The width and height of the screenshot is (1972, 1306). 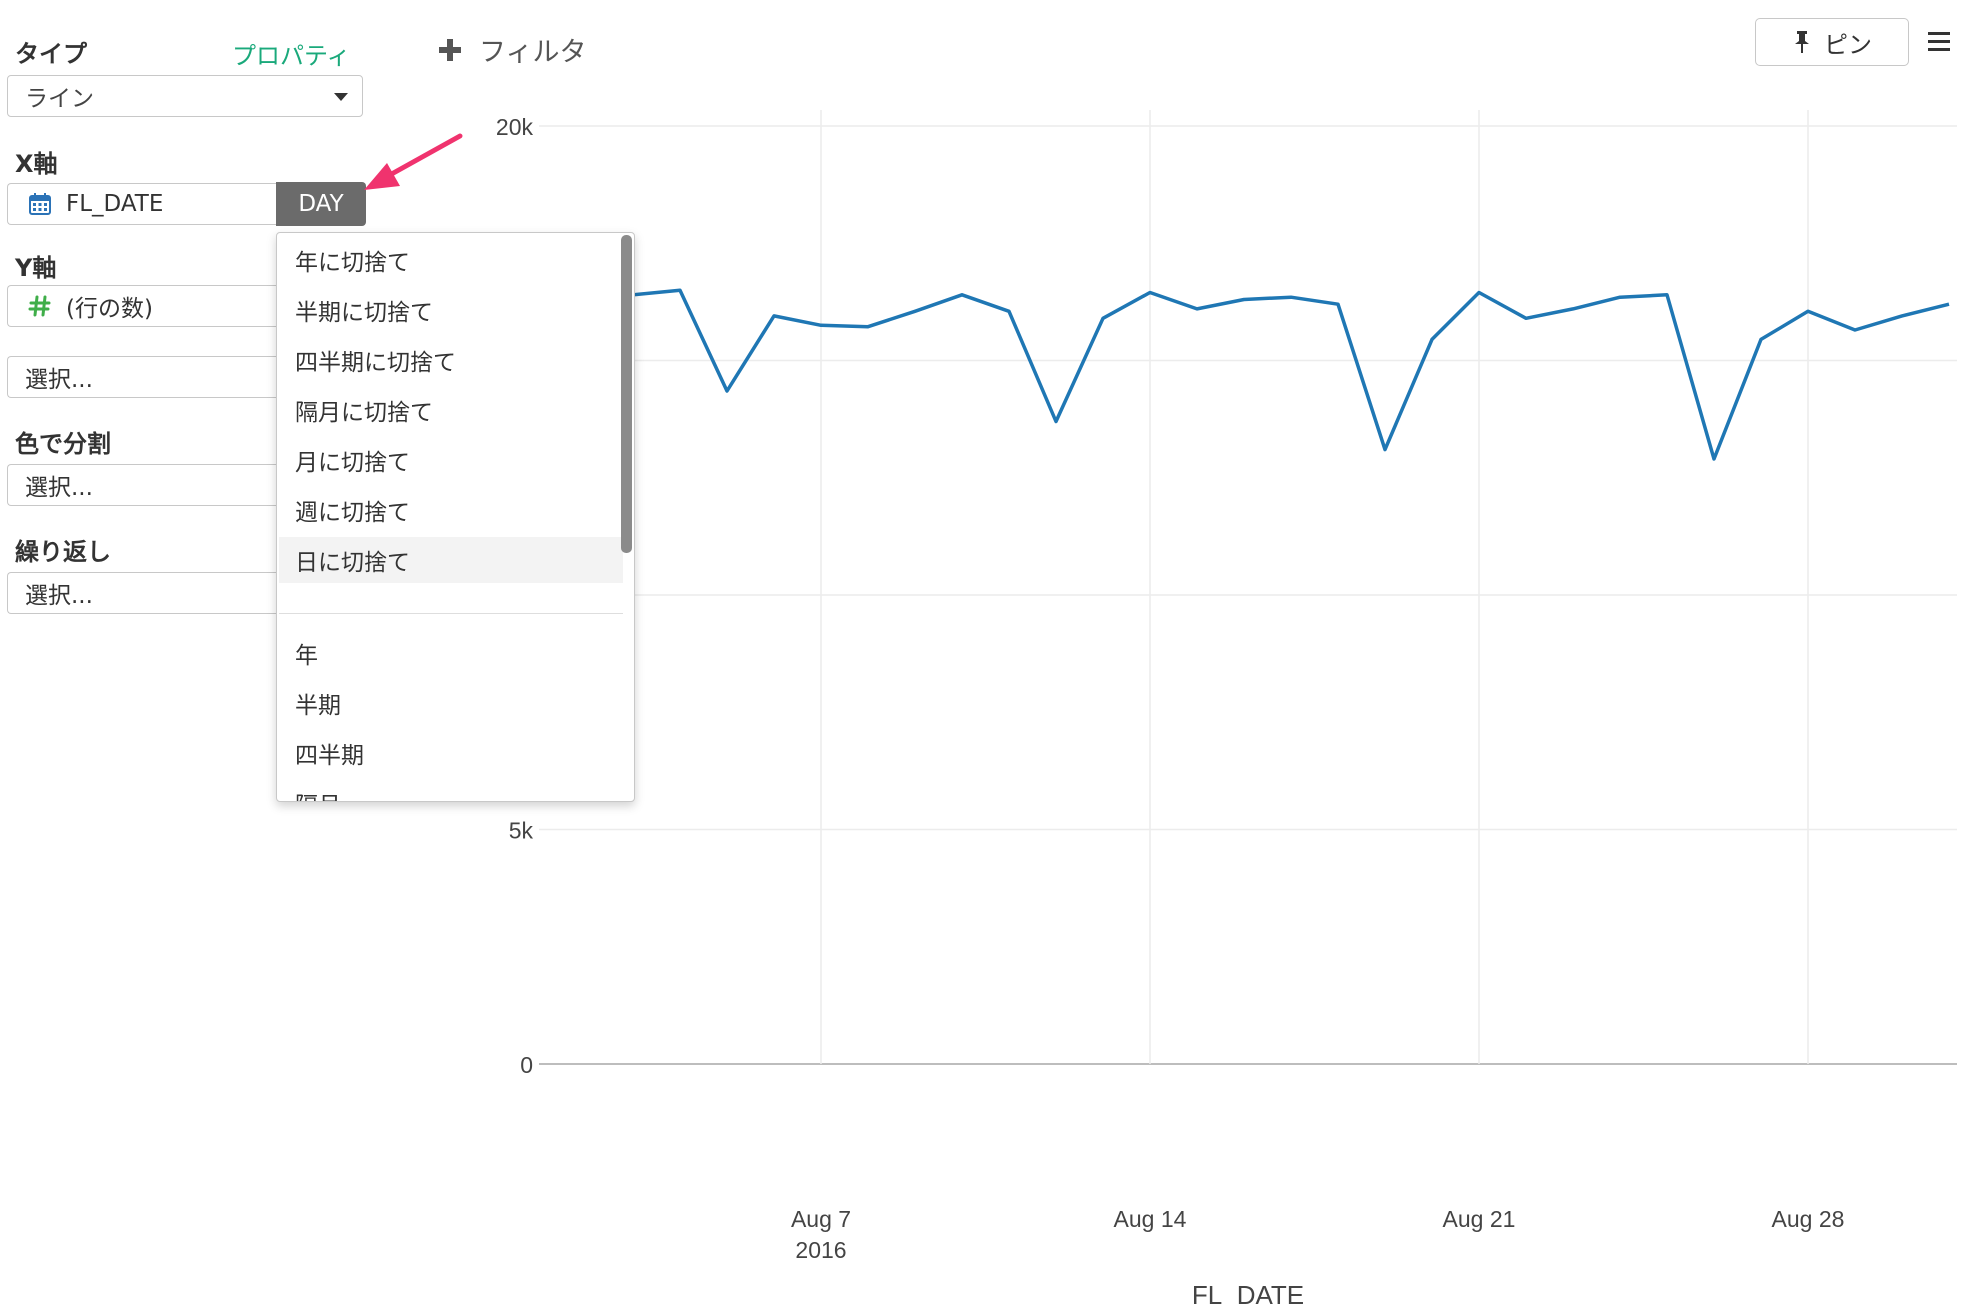 I want to click on hash-icon, so click(x=39, y=306).